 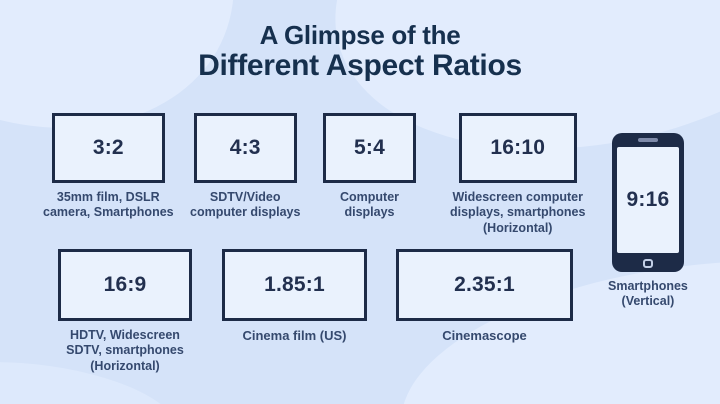 I want to click on ratio-box-5-4: 5:4, so click(x=369, y=148).